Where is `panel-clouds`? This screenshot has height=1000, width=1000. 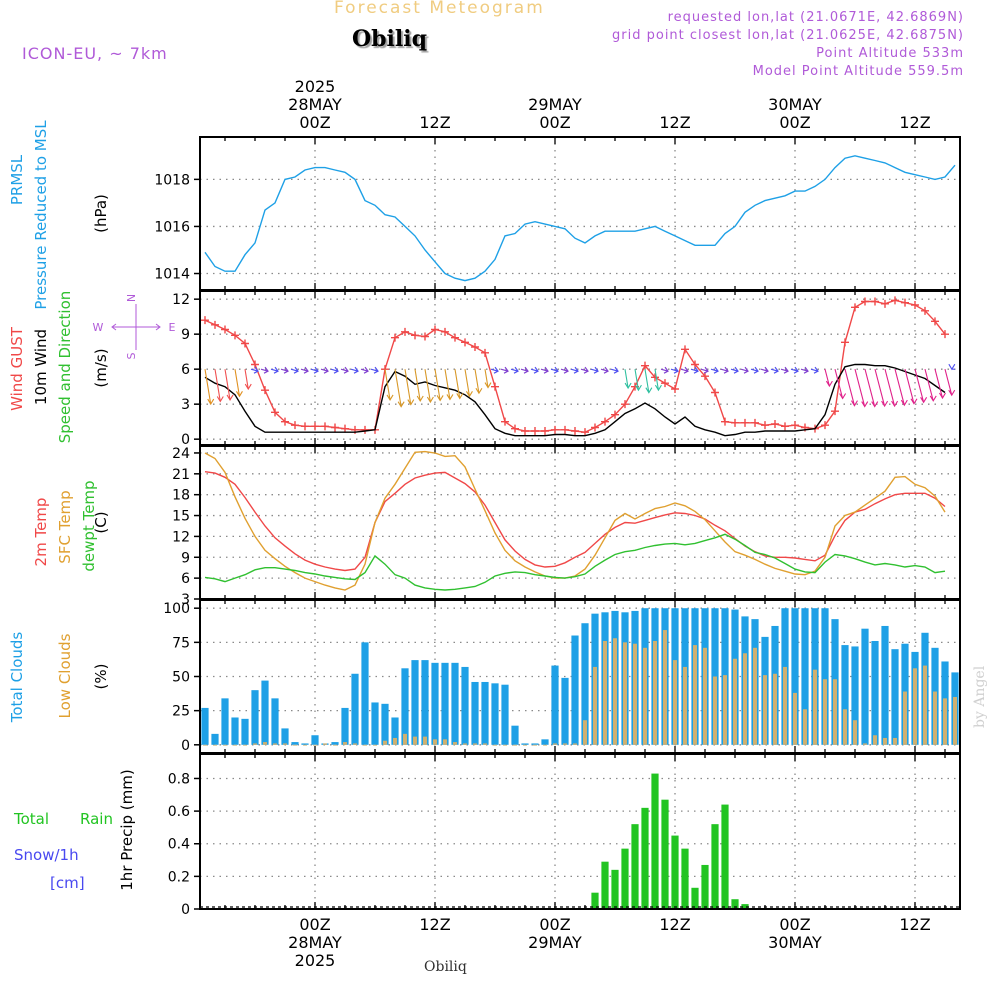
panel-clouds is located at coordinates (577, 676).